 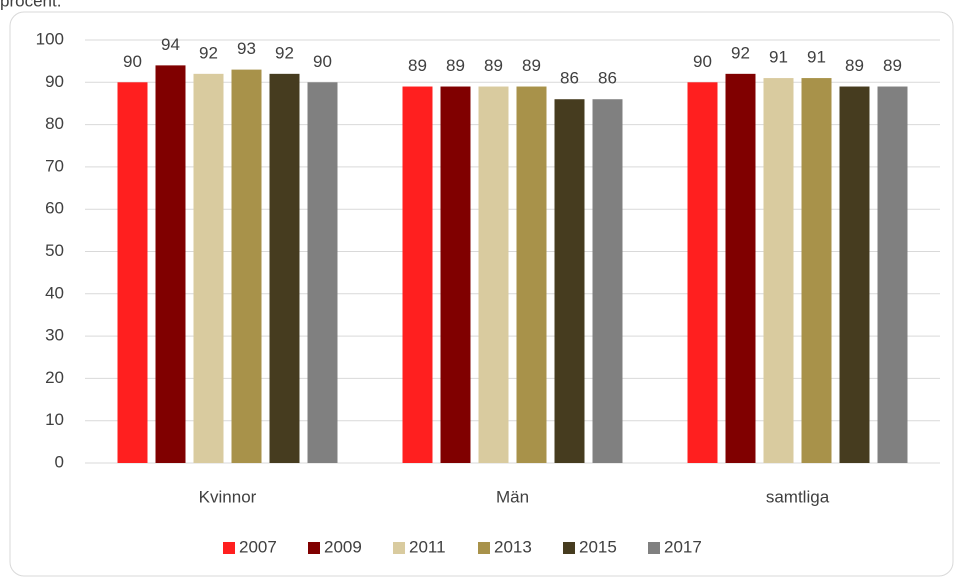 I want to click on data-label: 93, so click(x=246, y=48).